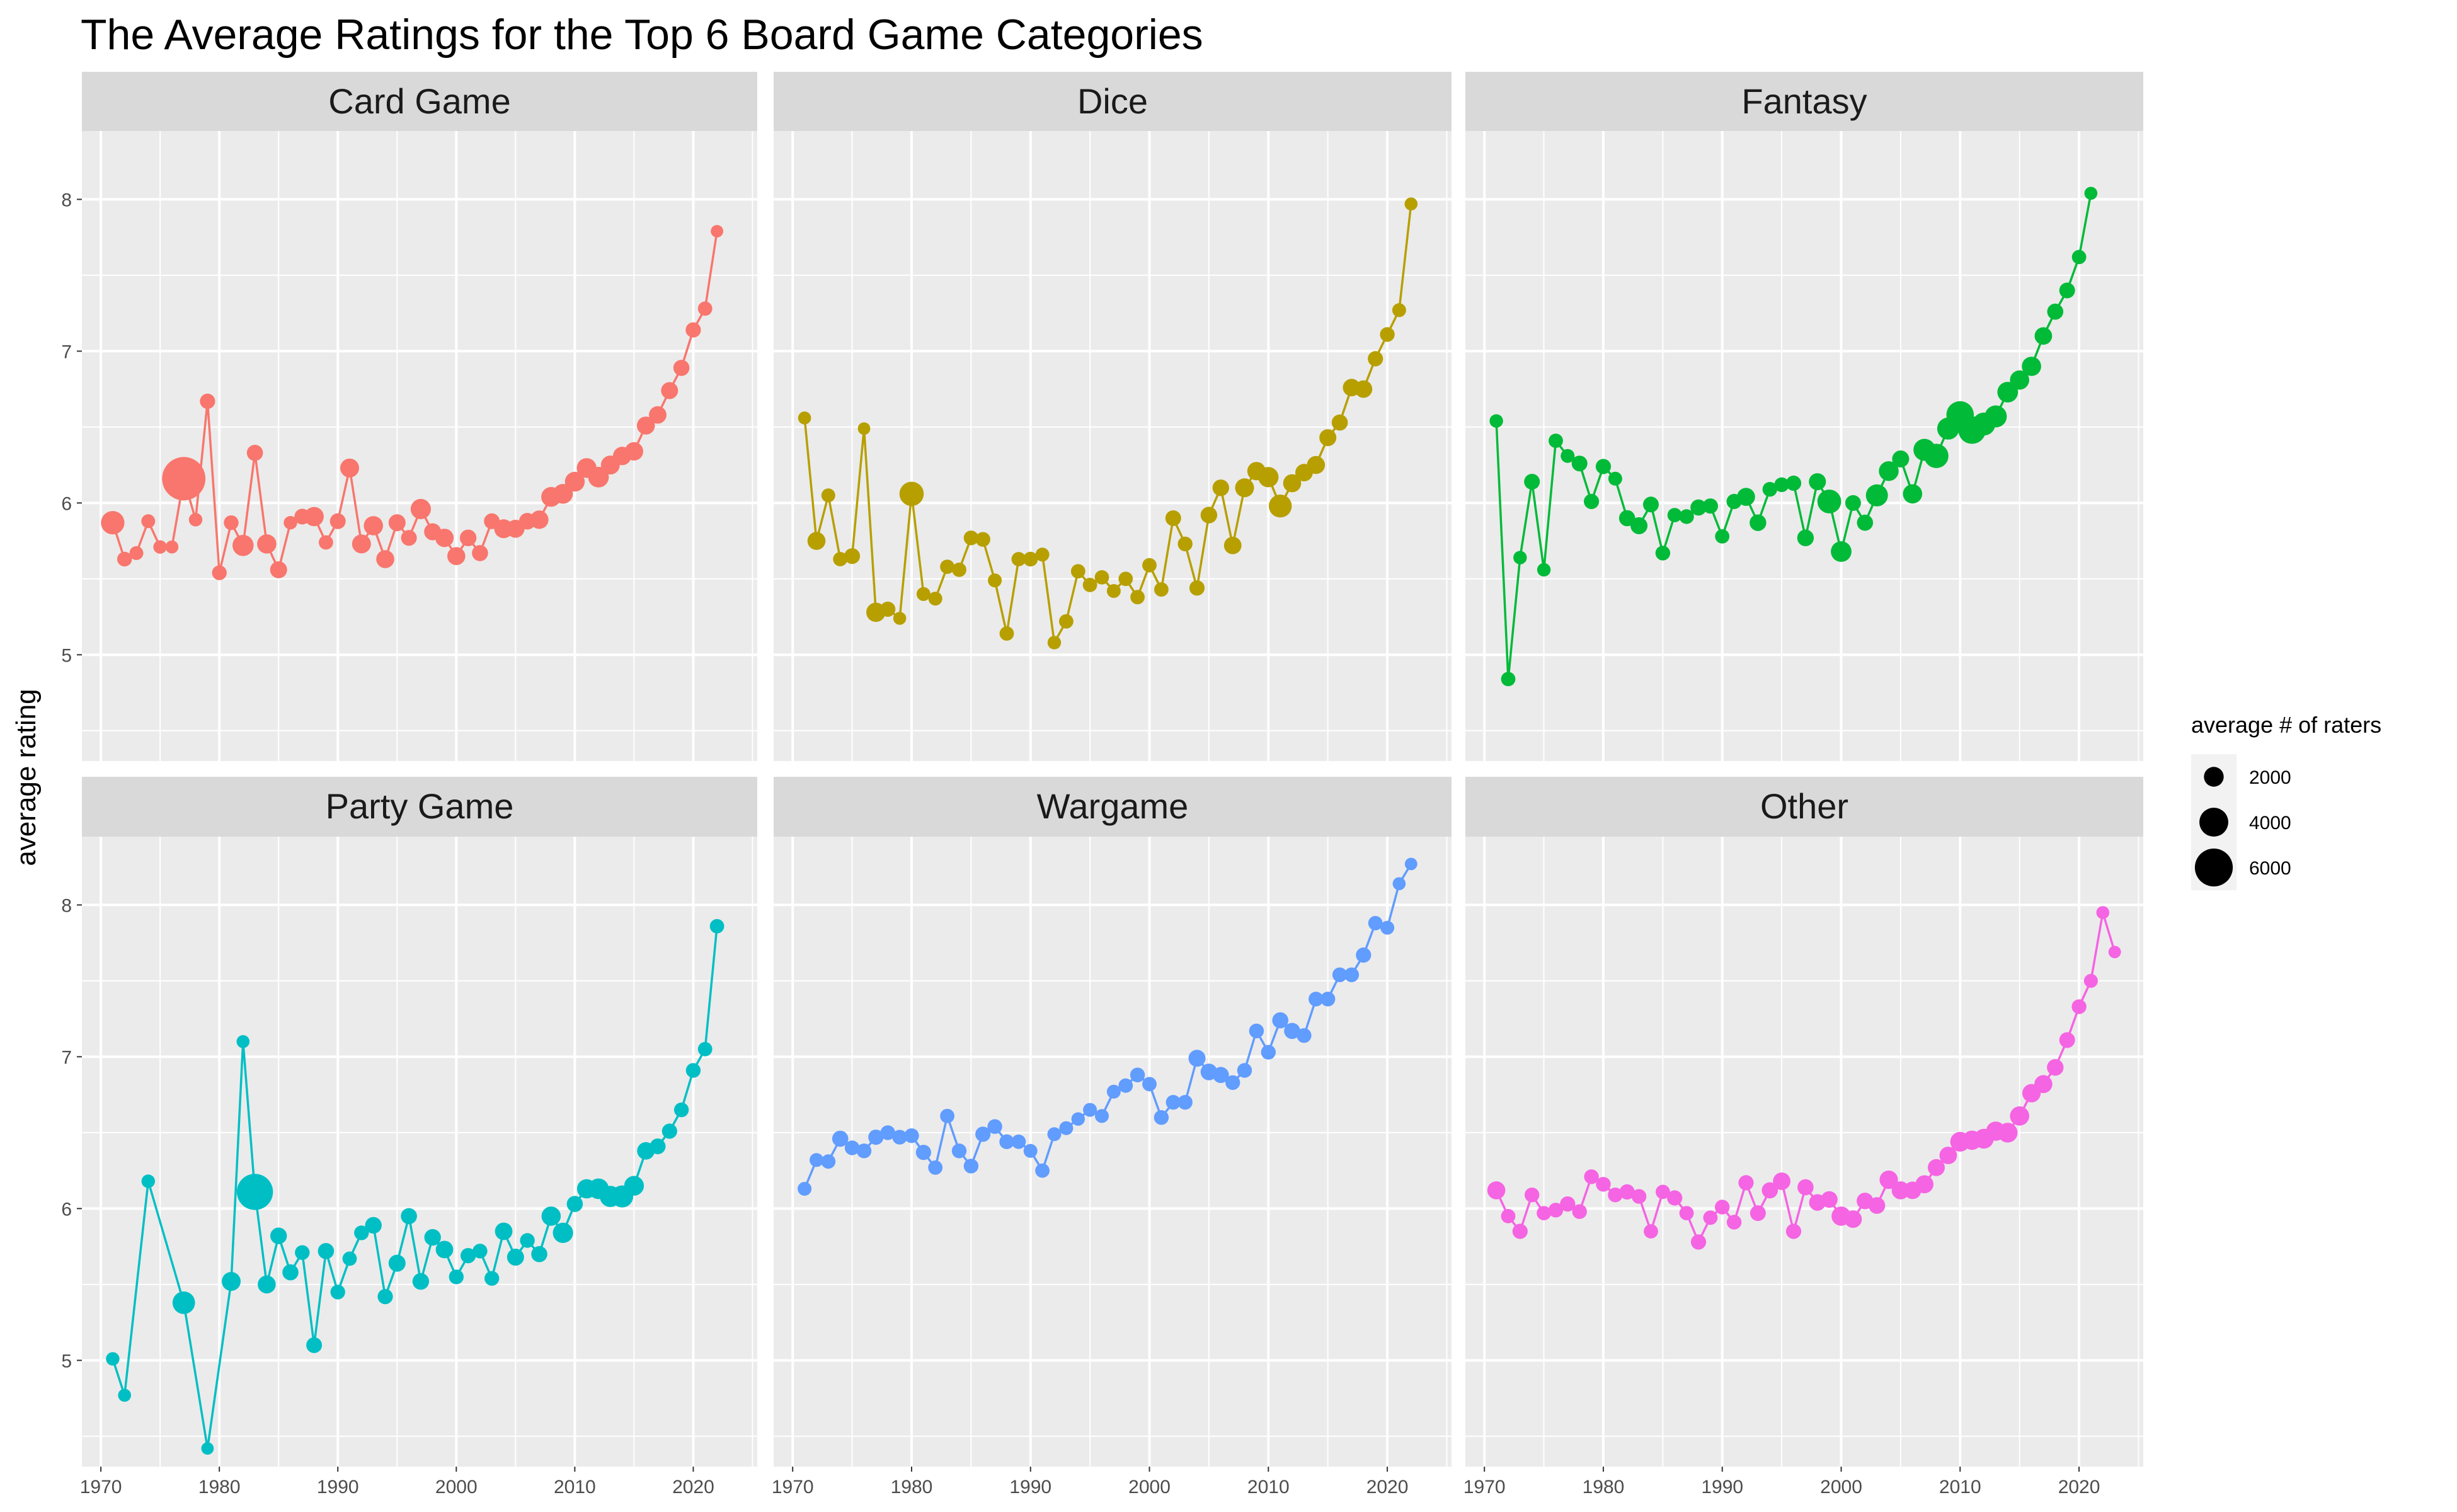  I want to click on y-tick-label: 5, so click(66, 1361).